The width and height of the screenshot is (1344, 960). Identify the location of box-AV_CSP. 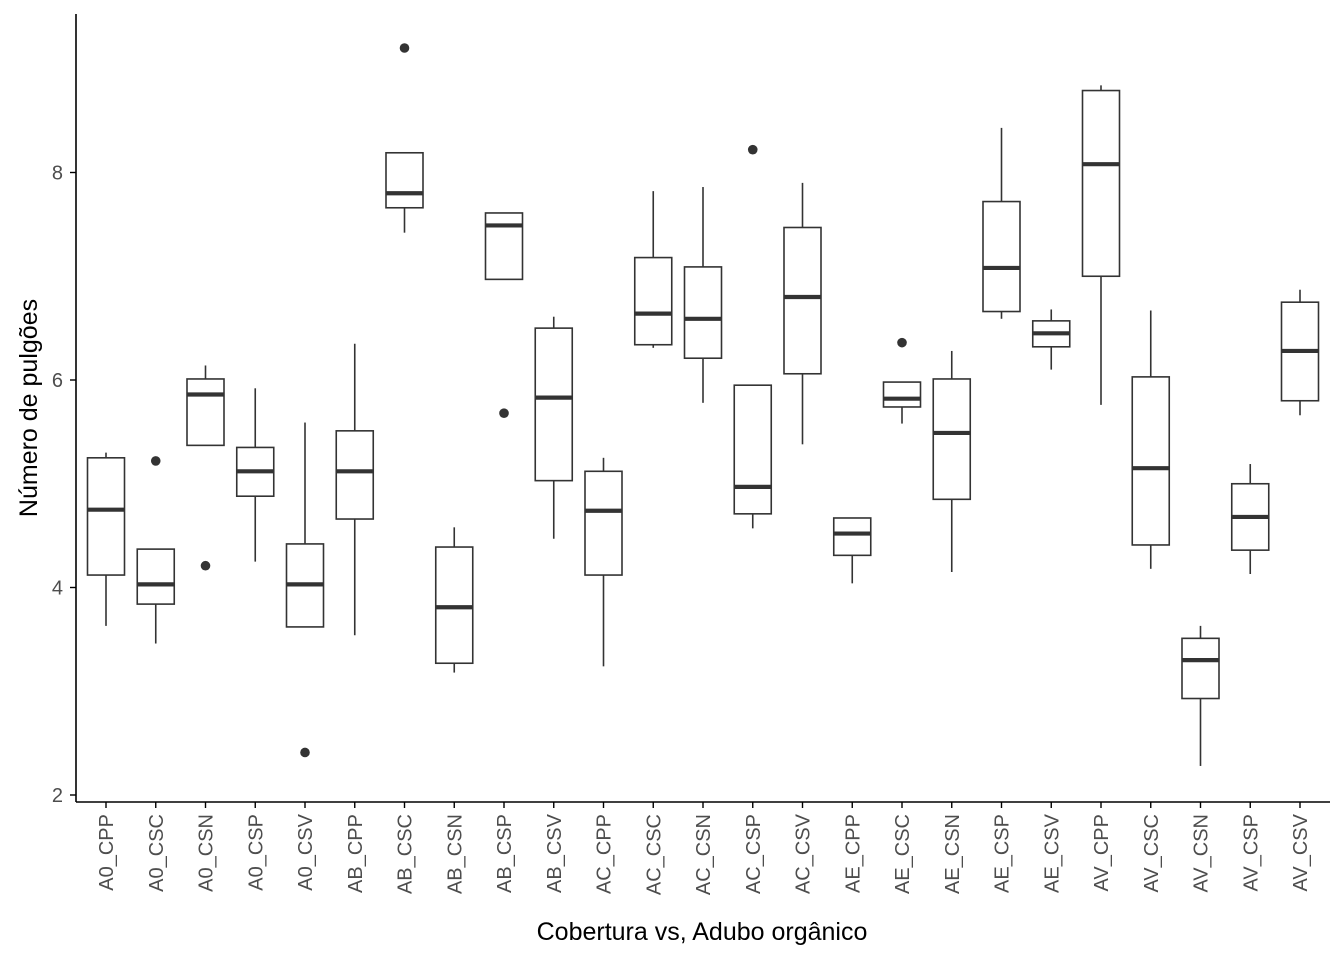
(1250, 519).